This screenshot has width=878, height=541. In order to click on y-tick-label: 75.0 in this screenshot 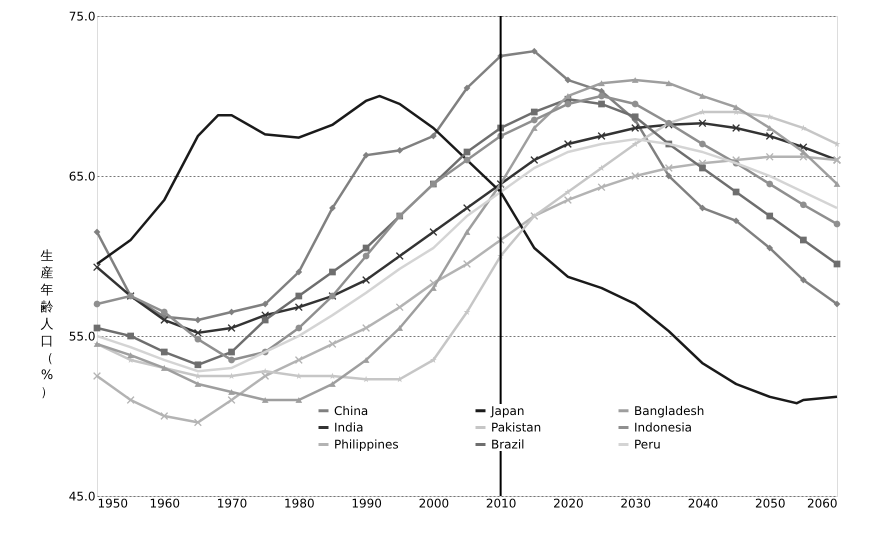, I will do `click(82, 17)`.